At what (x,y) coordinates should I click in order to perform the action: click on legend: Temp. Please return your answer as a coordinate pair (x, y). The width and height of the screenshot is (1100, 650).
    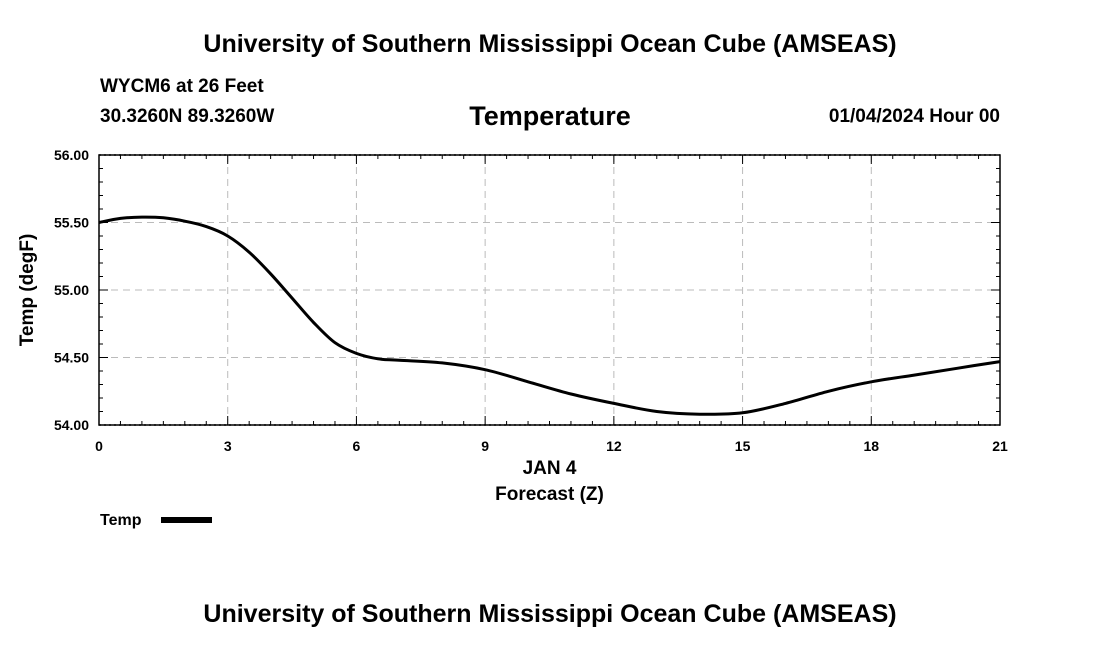
    Looking at the image, I should click on (156, 520).